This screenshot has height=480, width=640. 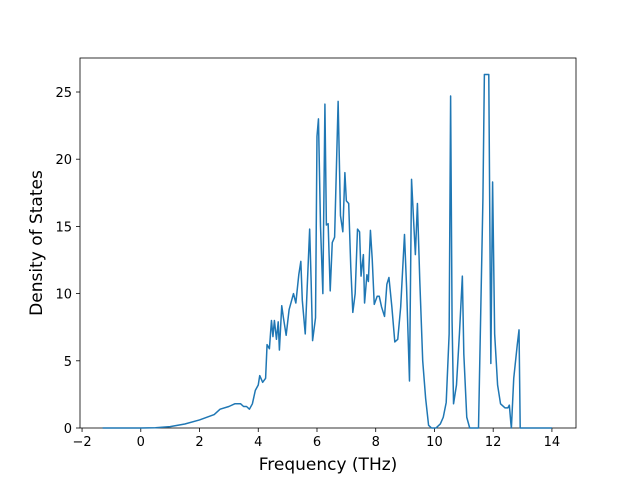 What do you see at coordinates (317, 442) in the screenshot?
I see `x-tick-label: 6` at bounding box center [317, 442].